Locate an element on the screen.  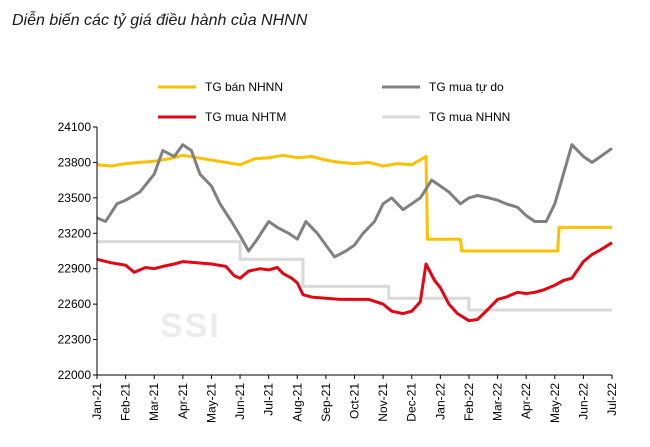
x-tick-label: Apr-22 is located at coordinates (526, 401).